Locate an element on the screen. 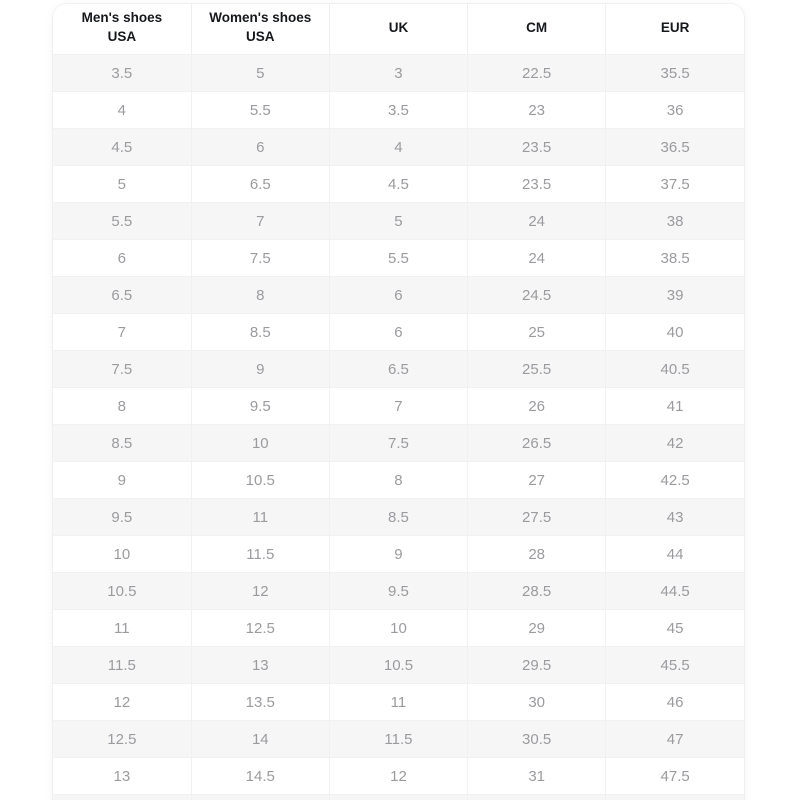 The image size is (800, 800). cell-cm: 31 is located at coordinates (537, 776).